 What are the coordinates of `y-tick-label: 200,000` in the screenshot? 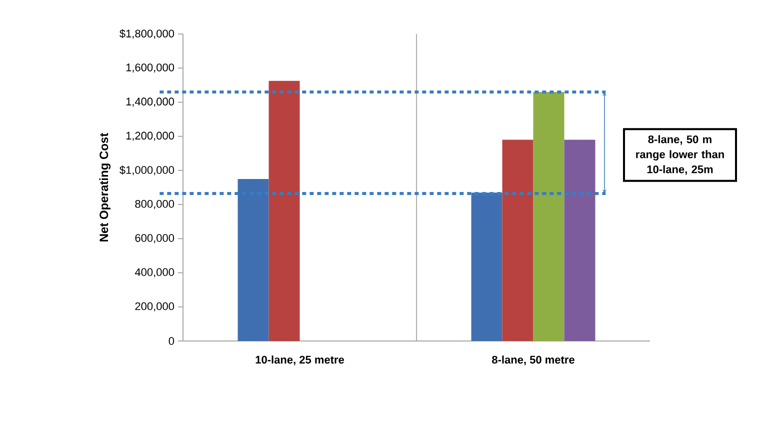 It's located at (154, 307).